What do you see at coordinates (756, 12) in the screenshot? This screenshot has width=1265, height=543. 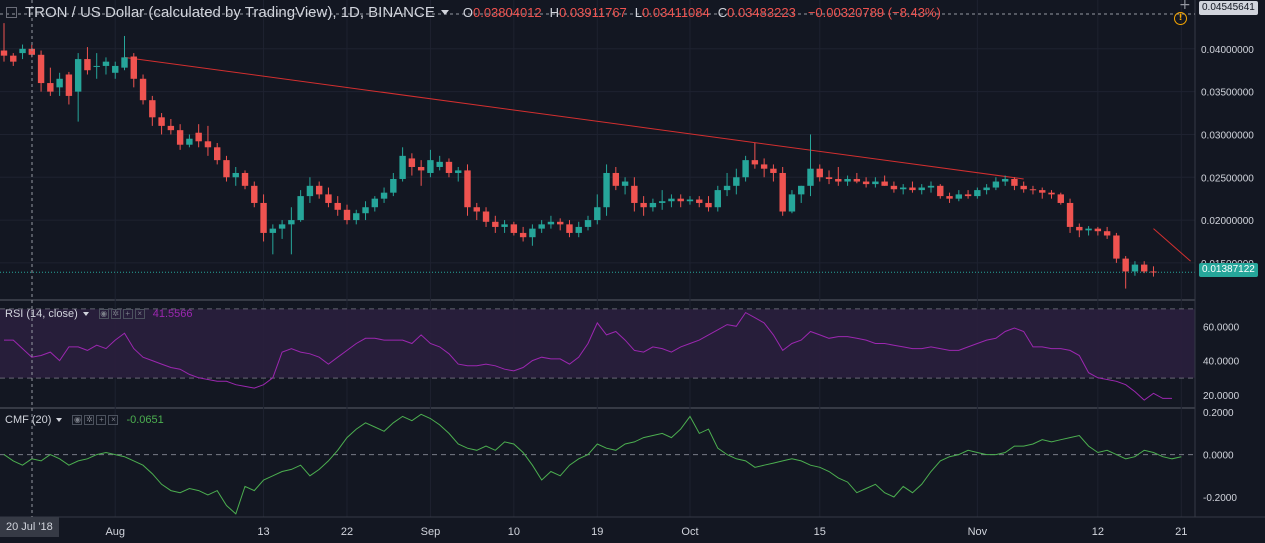 I see `ohlc-close: C0.03483223` at bounding box center [756, 12].